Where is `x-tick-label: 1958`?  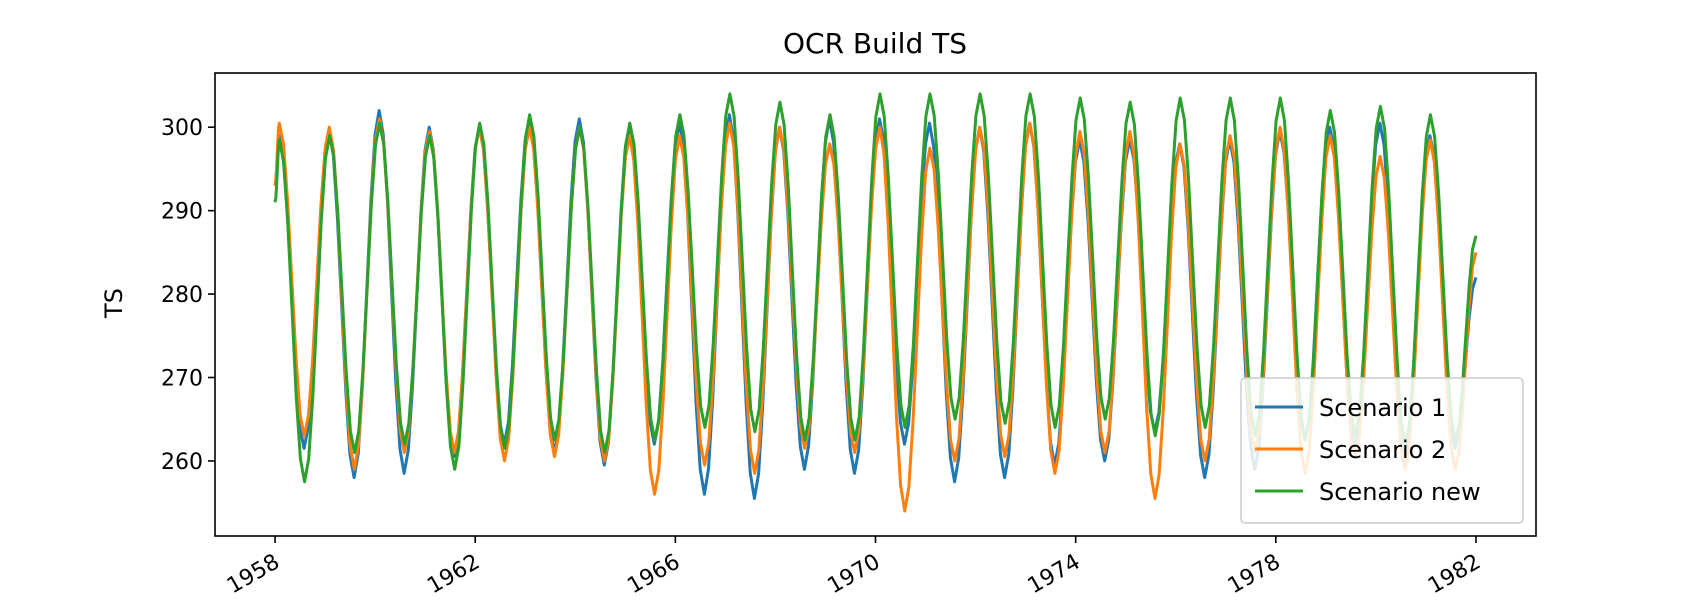 x-tick-label: 1958 is located at coordinates (253, 575).